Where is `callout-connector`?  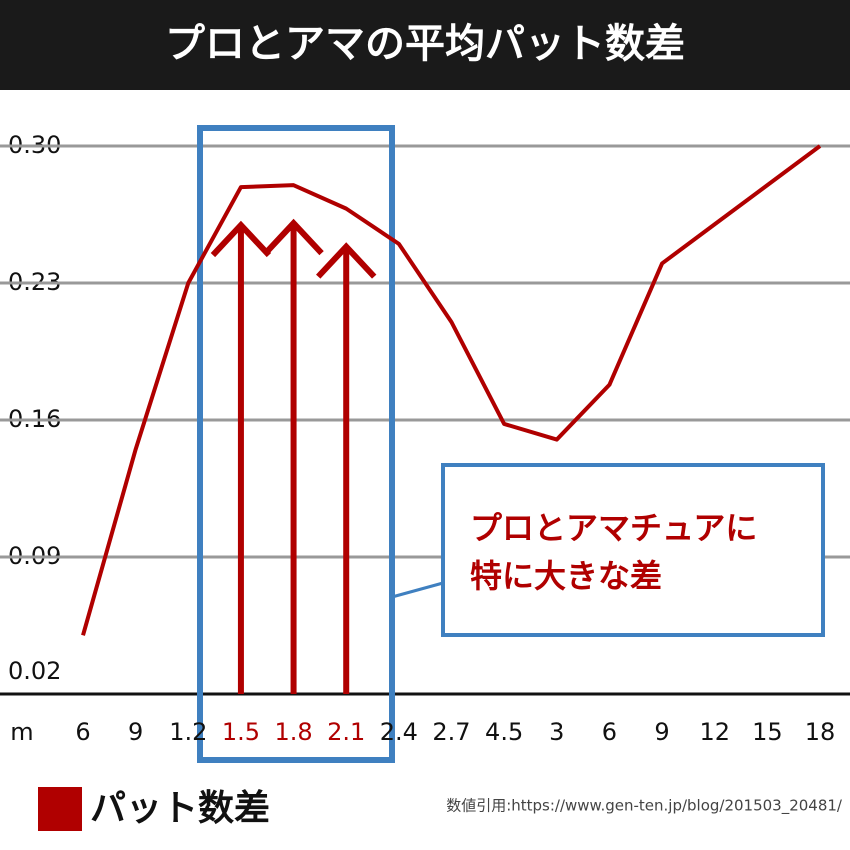 callout-connector is located at coordinates (417, 590).